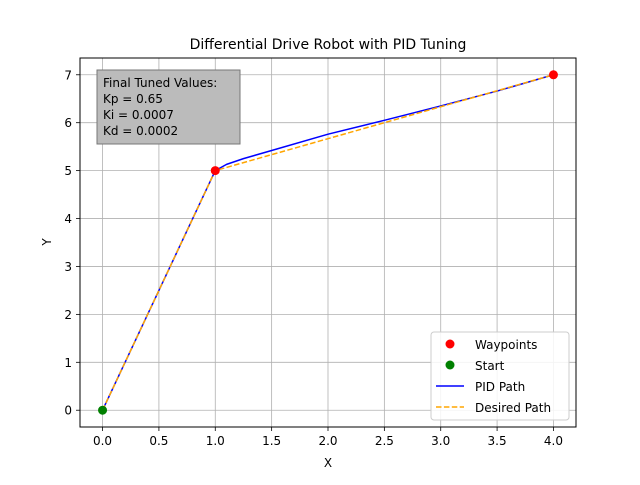 Image resolution: width=640 pixels, height=485 pixels. Describe the element at coordinates (68, 219) in the screenshot. I see `y-tick-label: 4` at that location.